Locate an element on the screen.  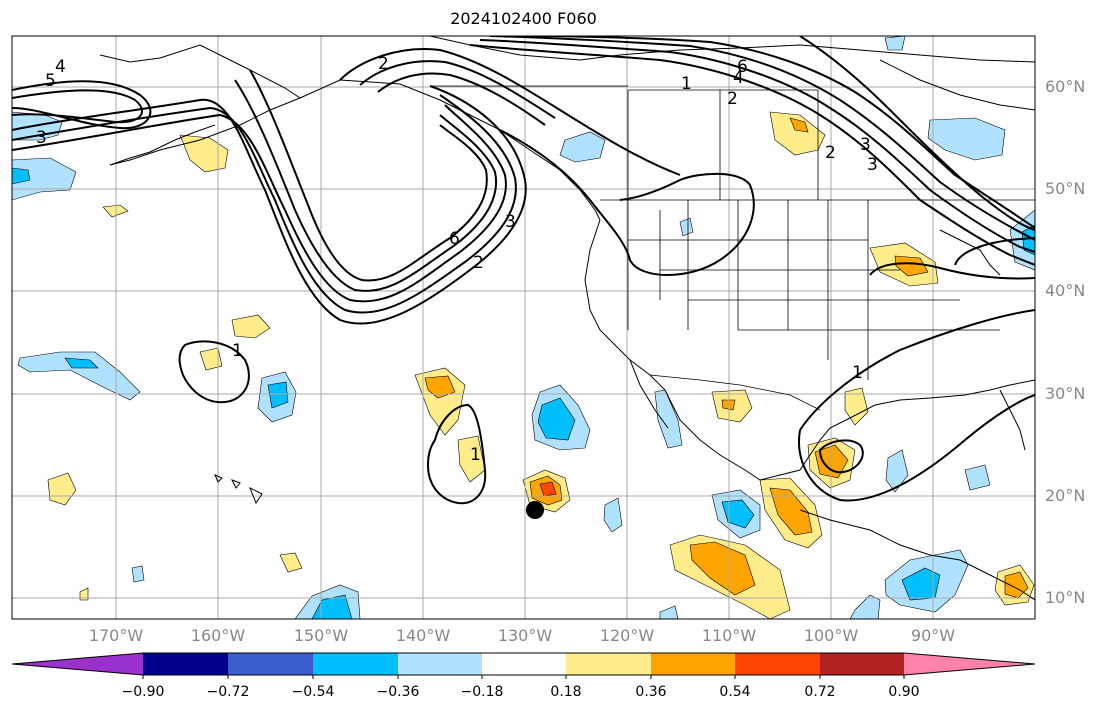
colorbar-tick-label: −0.36 is located at coordinates (398, 692).